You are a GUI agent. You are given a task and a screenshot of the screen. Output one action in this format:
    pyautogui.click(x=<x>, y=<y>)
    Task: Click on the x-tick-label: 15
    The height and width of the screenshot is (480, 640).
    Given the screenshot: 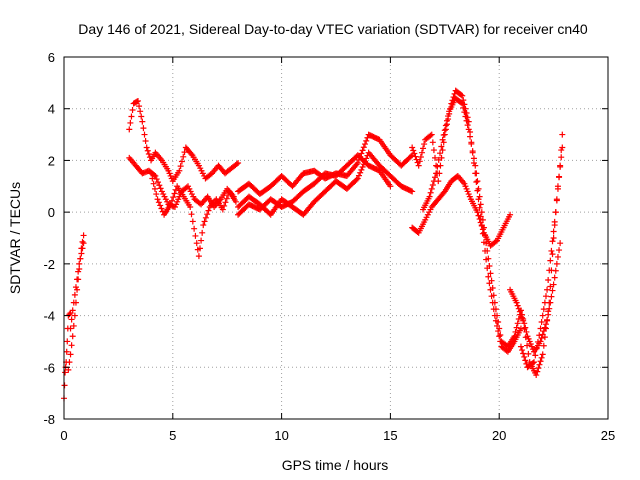 What is the action you would take?
    pyautogui.click(x=390, y=435)
    